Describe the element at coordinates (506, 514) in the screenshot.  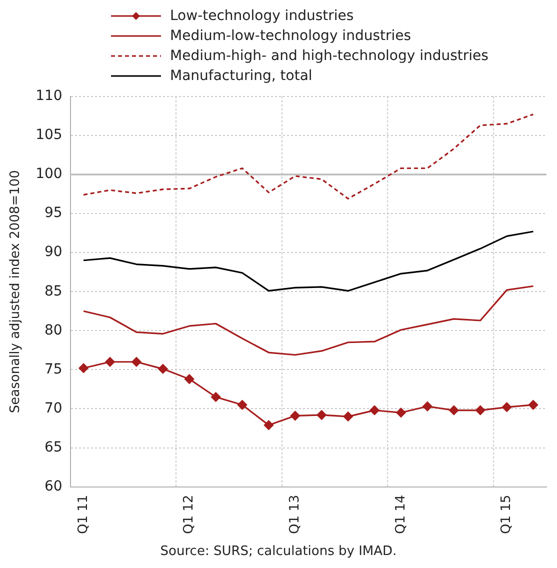
I see `x-tick-label: Q1 15` at that location.